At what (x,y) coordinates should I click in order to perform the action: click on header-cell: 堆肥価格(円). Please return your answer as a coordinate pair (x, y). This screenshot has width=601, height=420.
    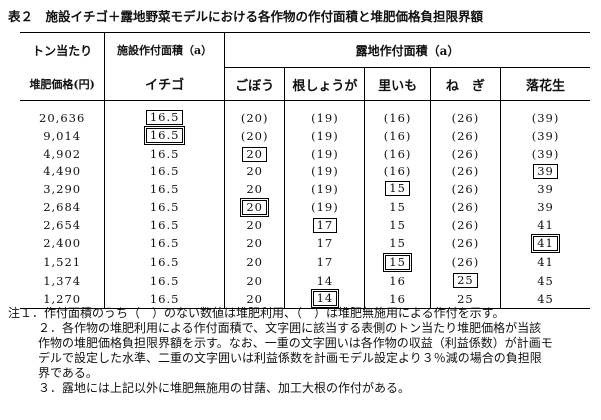
    Looking at the image, I should click on (62, 84).